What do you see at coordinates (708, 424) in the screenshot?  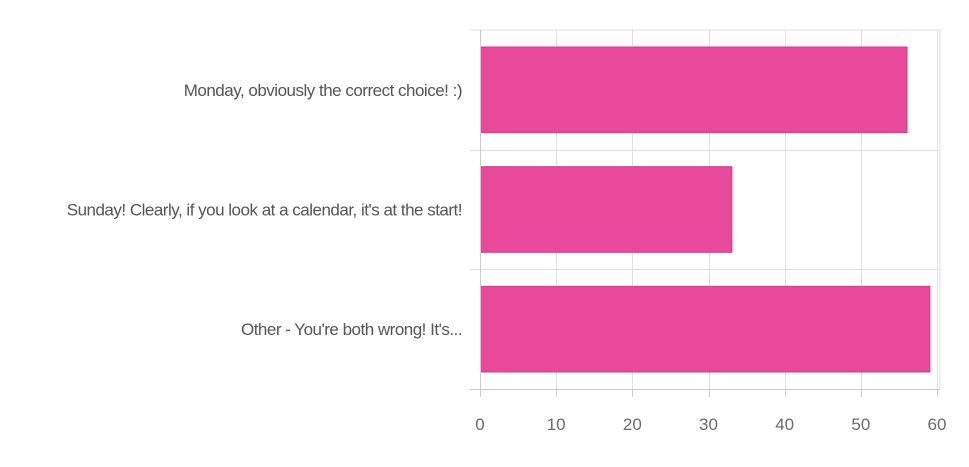 I see `x-tick-label-3: 30` at bounding box center [708, 424].